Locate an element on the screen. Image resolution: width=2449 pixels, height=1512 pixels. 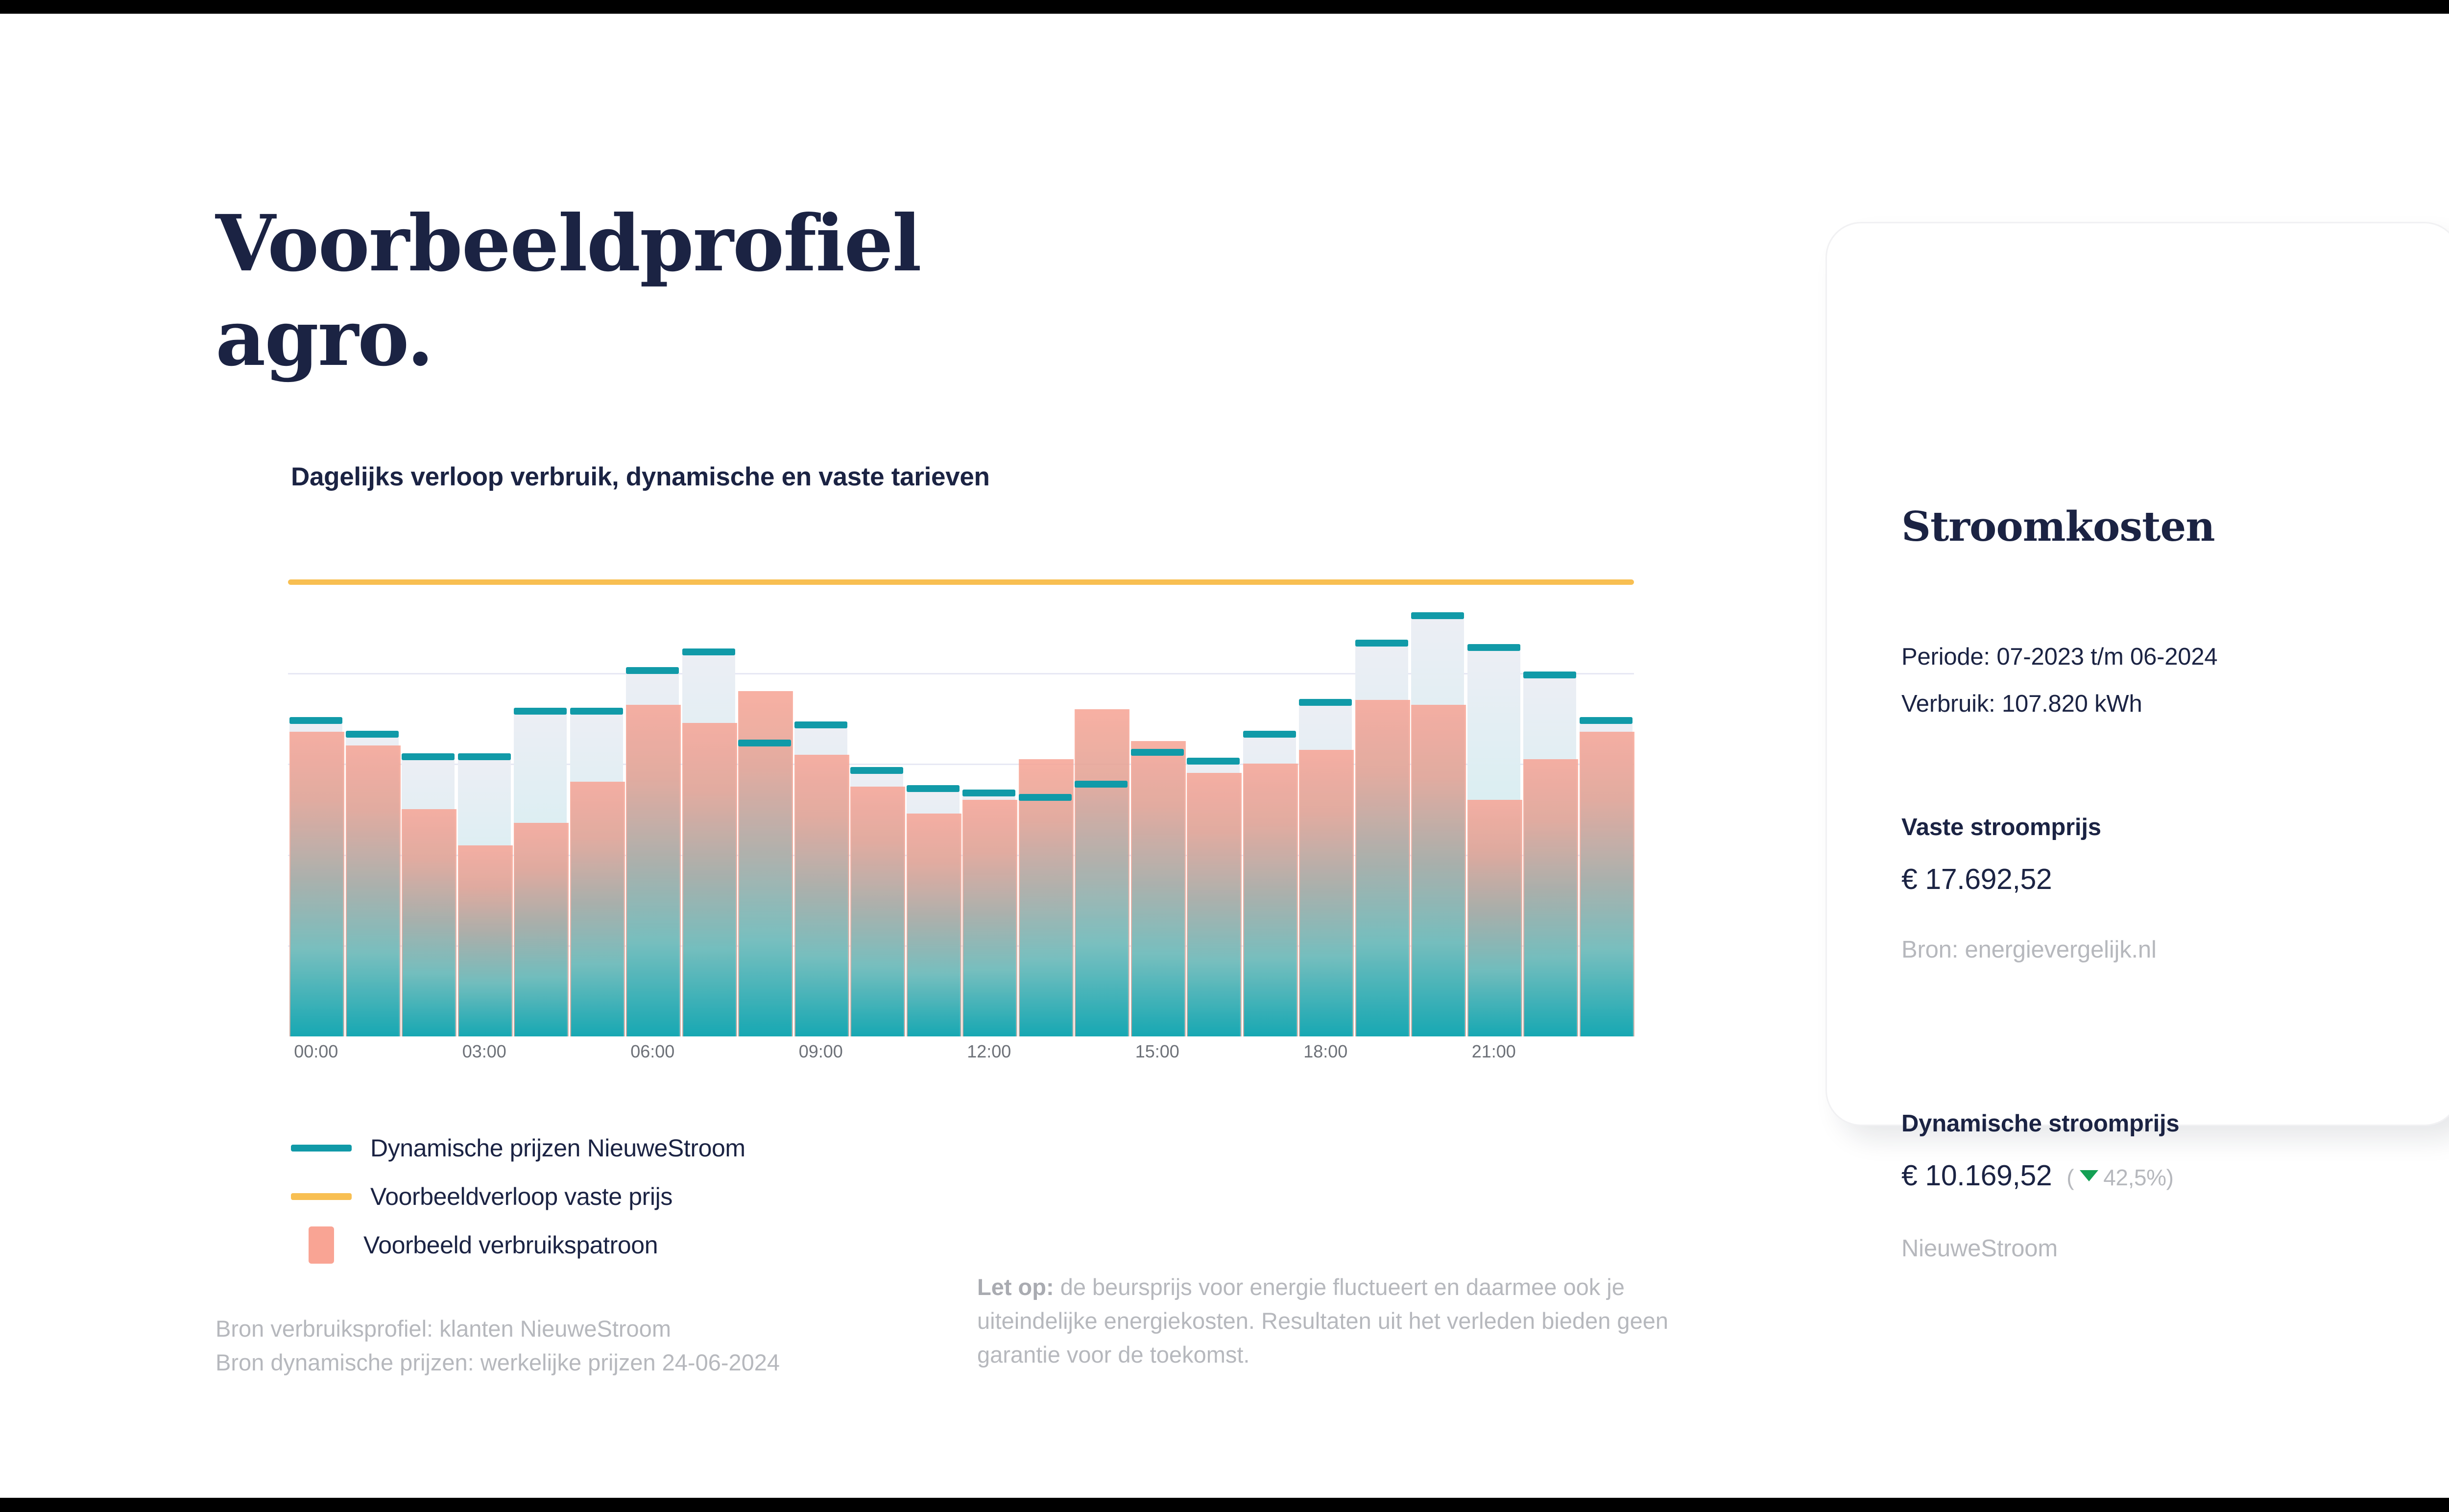
legend-item-consumption-pattern: Voorbeeld verbruikspatroon is located at coordinates (518, 1245).